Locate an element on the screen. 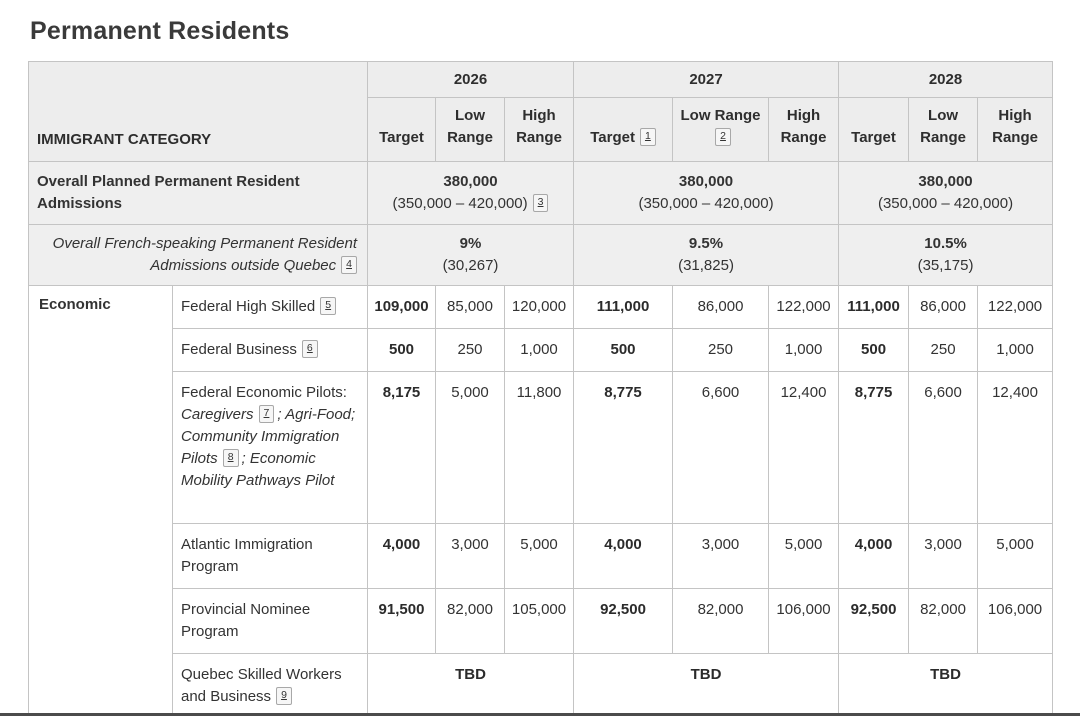 Image resolution: width=1080 pixels, height=716 pixels. overall-2027-value: 380,000 (350,000 – 420,000) is located at coordinates (706, 193).